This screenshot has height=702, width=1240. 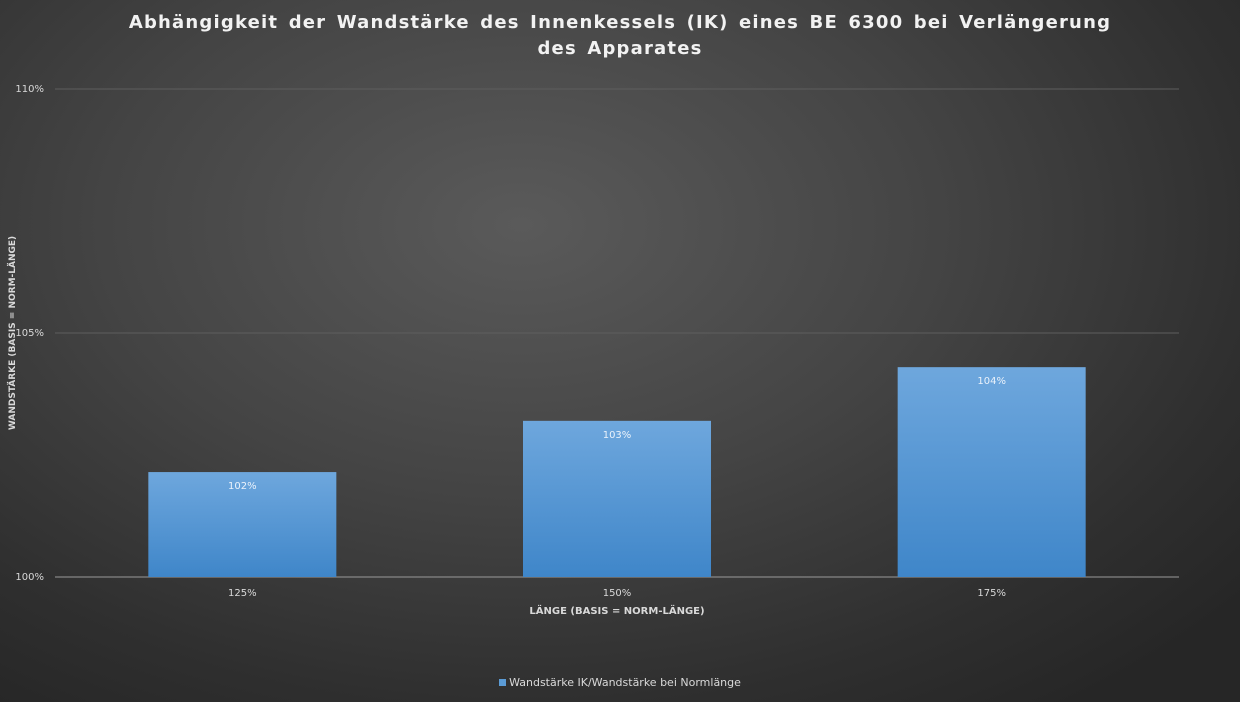 I want to click on x-tick-label: 150%, so click(x=617, y=593).